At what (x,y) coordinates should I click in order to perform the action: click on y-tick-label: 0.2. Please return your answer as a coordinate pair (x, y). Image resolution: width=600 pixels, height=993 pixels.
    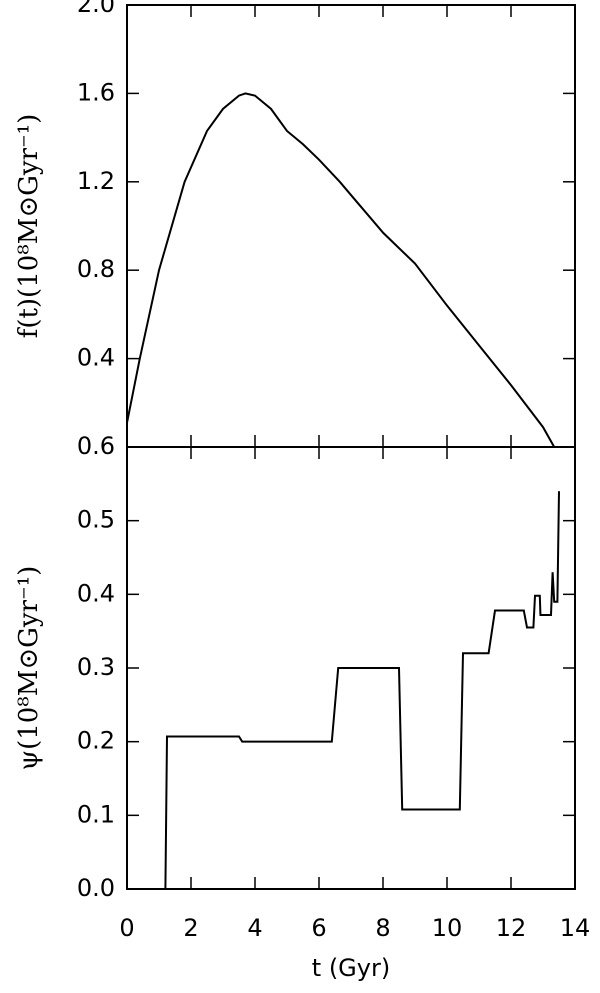
    Looking at the image, I should click on (96, 741).